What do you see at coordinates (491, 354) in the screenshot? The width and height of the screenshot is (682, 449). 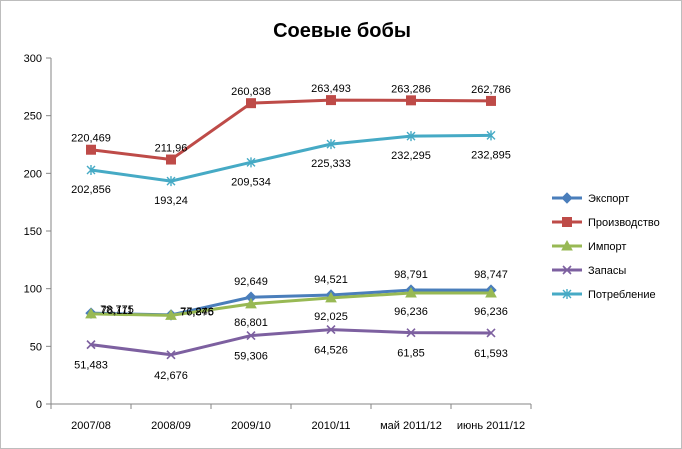 I see `data-label: 61,593` at bounding box center [491, 354].